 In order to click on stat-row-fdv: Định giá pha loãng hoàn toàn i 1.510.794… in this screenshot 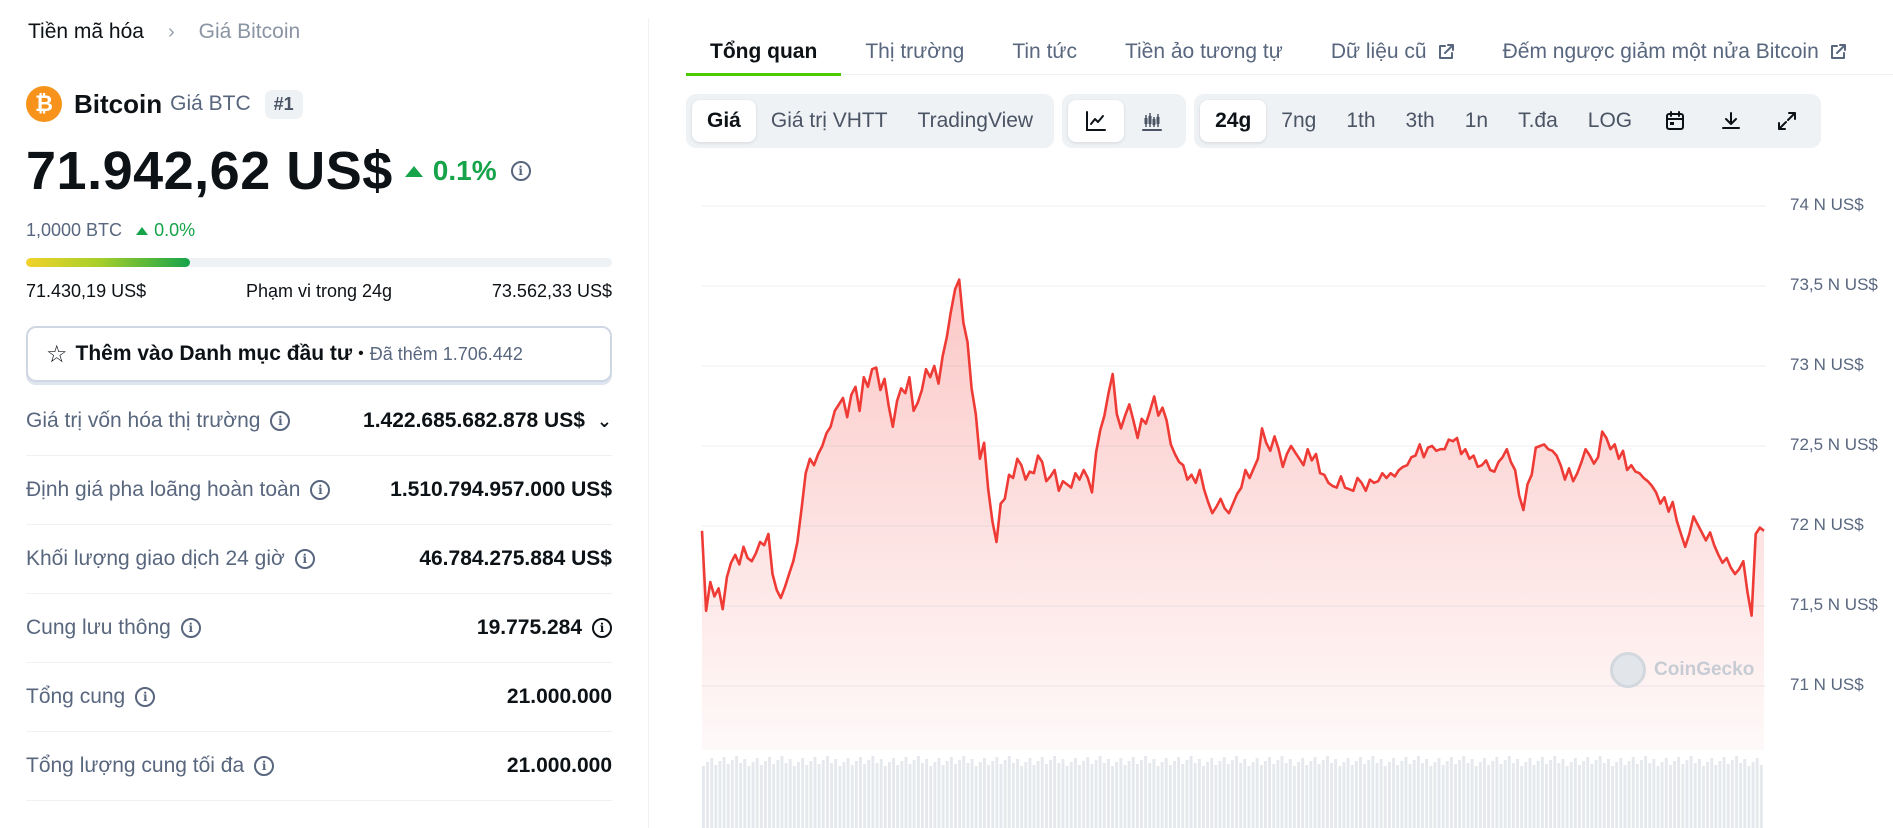, I will do `click(319, 490)`.